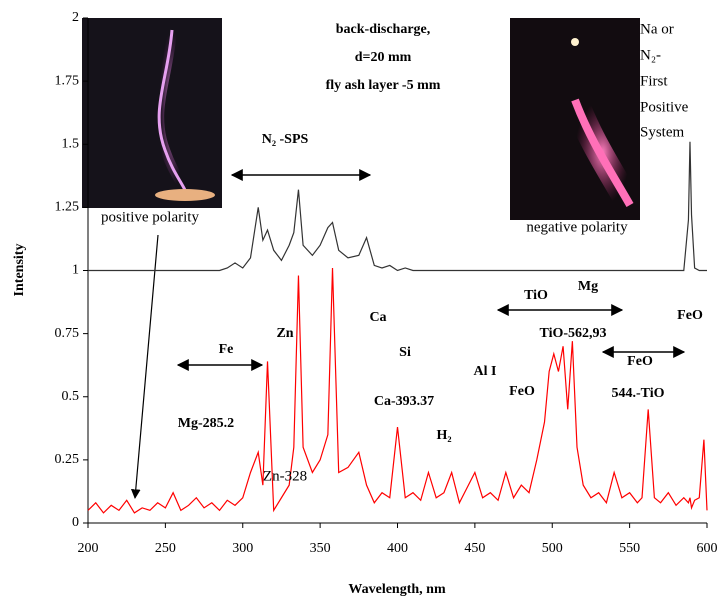  Describe the element at coordinates (152, 113) in the screenshot. I see `photo-positive` at that location.